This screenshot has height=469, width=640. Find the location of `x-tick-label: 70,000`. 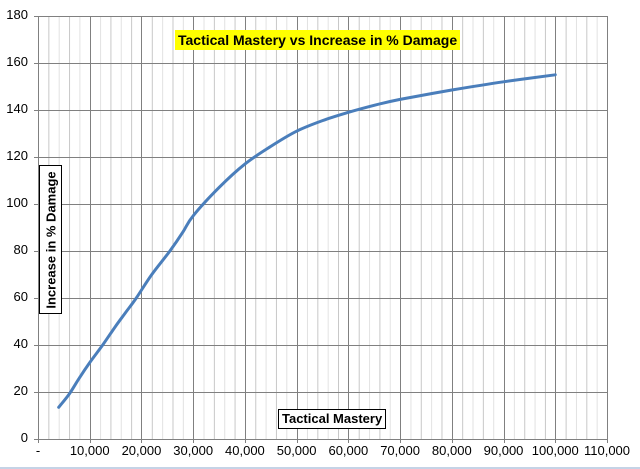

x-tick-label: 70,000 is located at coordinates (400, 450).